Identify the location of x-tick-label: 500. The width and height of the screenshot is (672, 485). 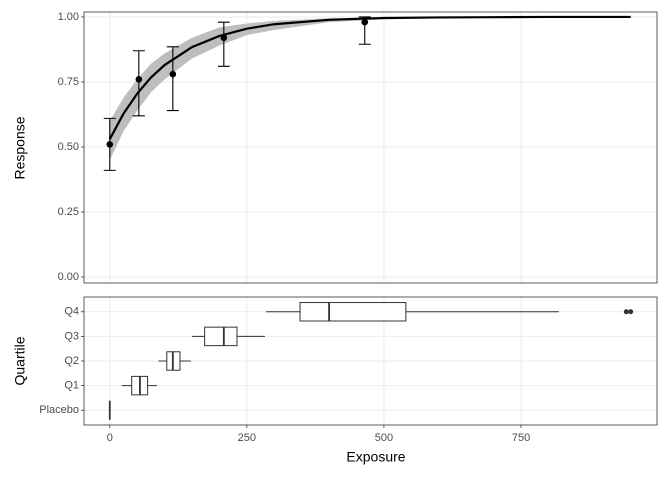
(384, 438).